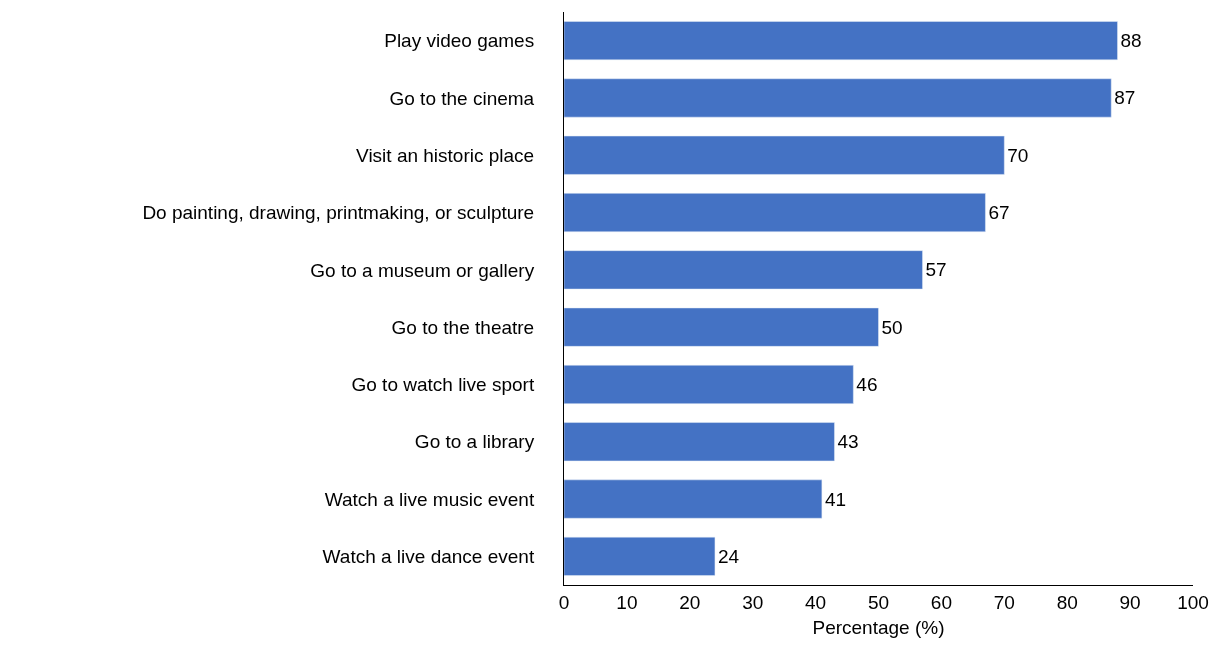 Image resolution: width=1221 pixels, height=669 pixels. Describe the element at coordinates (443, 385) in the screenshot. I see `y-tick-label: Go to watch live sport` at that location.